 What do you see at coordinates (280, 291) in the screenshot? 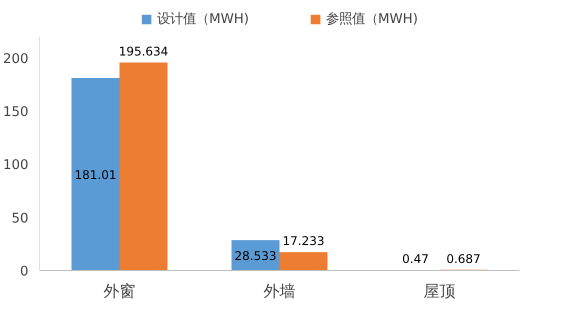
I see `x-tick-label: 外墙` at bounding box center [280, 291].